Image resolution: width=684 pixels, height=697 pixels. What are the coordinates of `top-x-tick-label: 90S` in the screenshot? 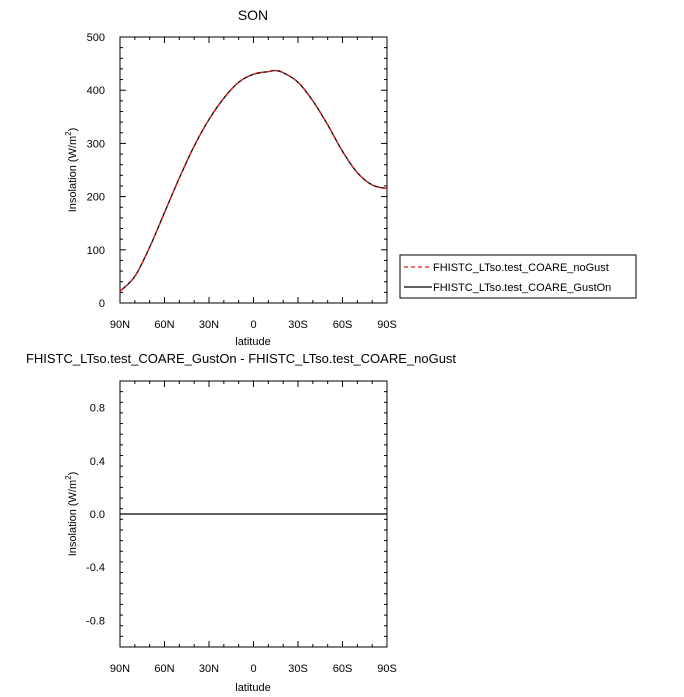 It's located at (387, 325).